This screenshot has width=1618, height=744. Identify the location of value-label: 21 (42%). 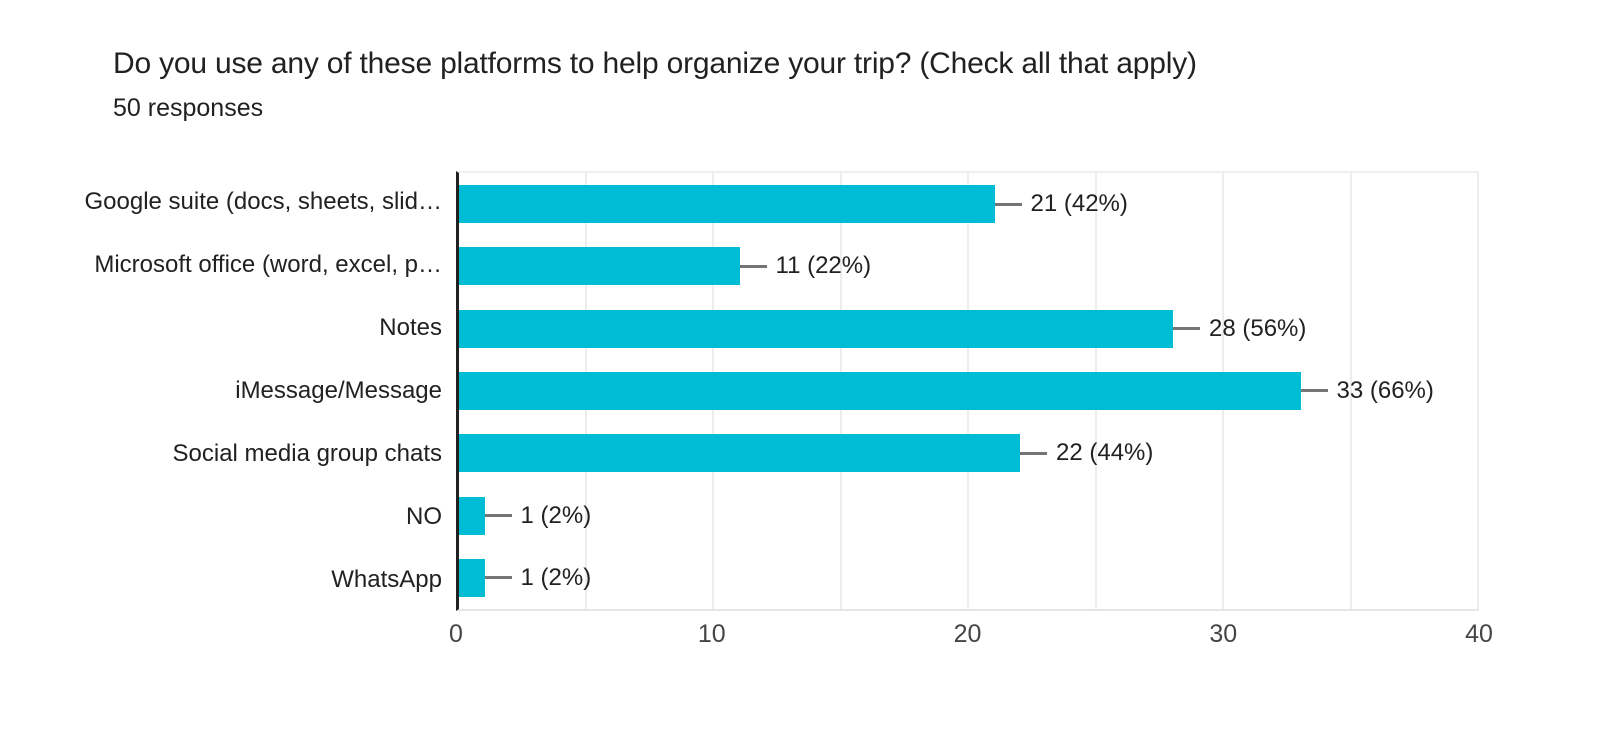
(1079, 204).